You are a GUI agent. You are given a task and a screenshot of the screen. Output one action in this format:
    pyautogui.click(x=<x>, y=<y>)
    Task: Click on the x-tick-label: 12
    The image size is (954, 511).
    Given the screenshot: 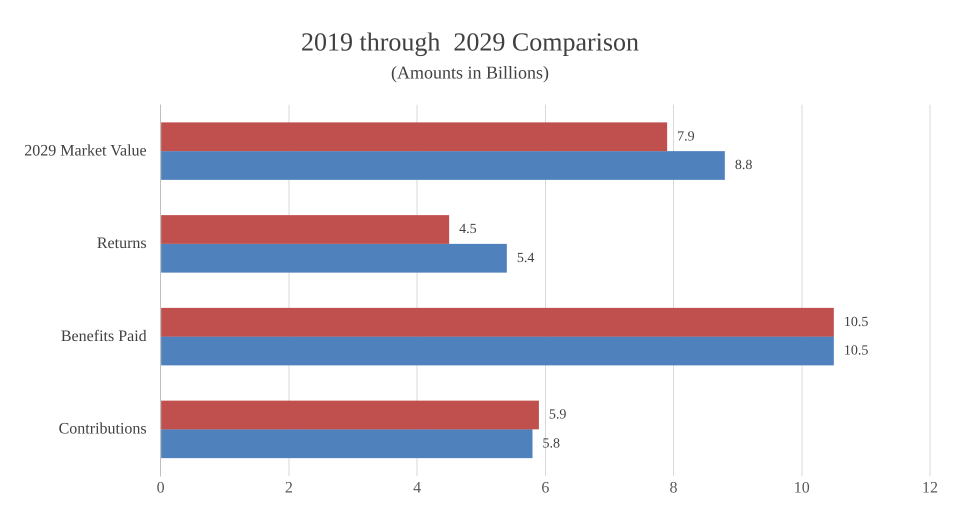 What is the action you would take?
    pyautogui.click(x=930, y=488)
    